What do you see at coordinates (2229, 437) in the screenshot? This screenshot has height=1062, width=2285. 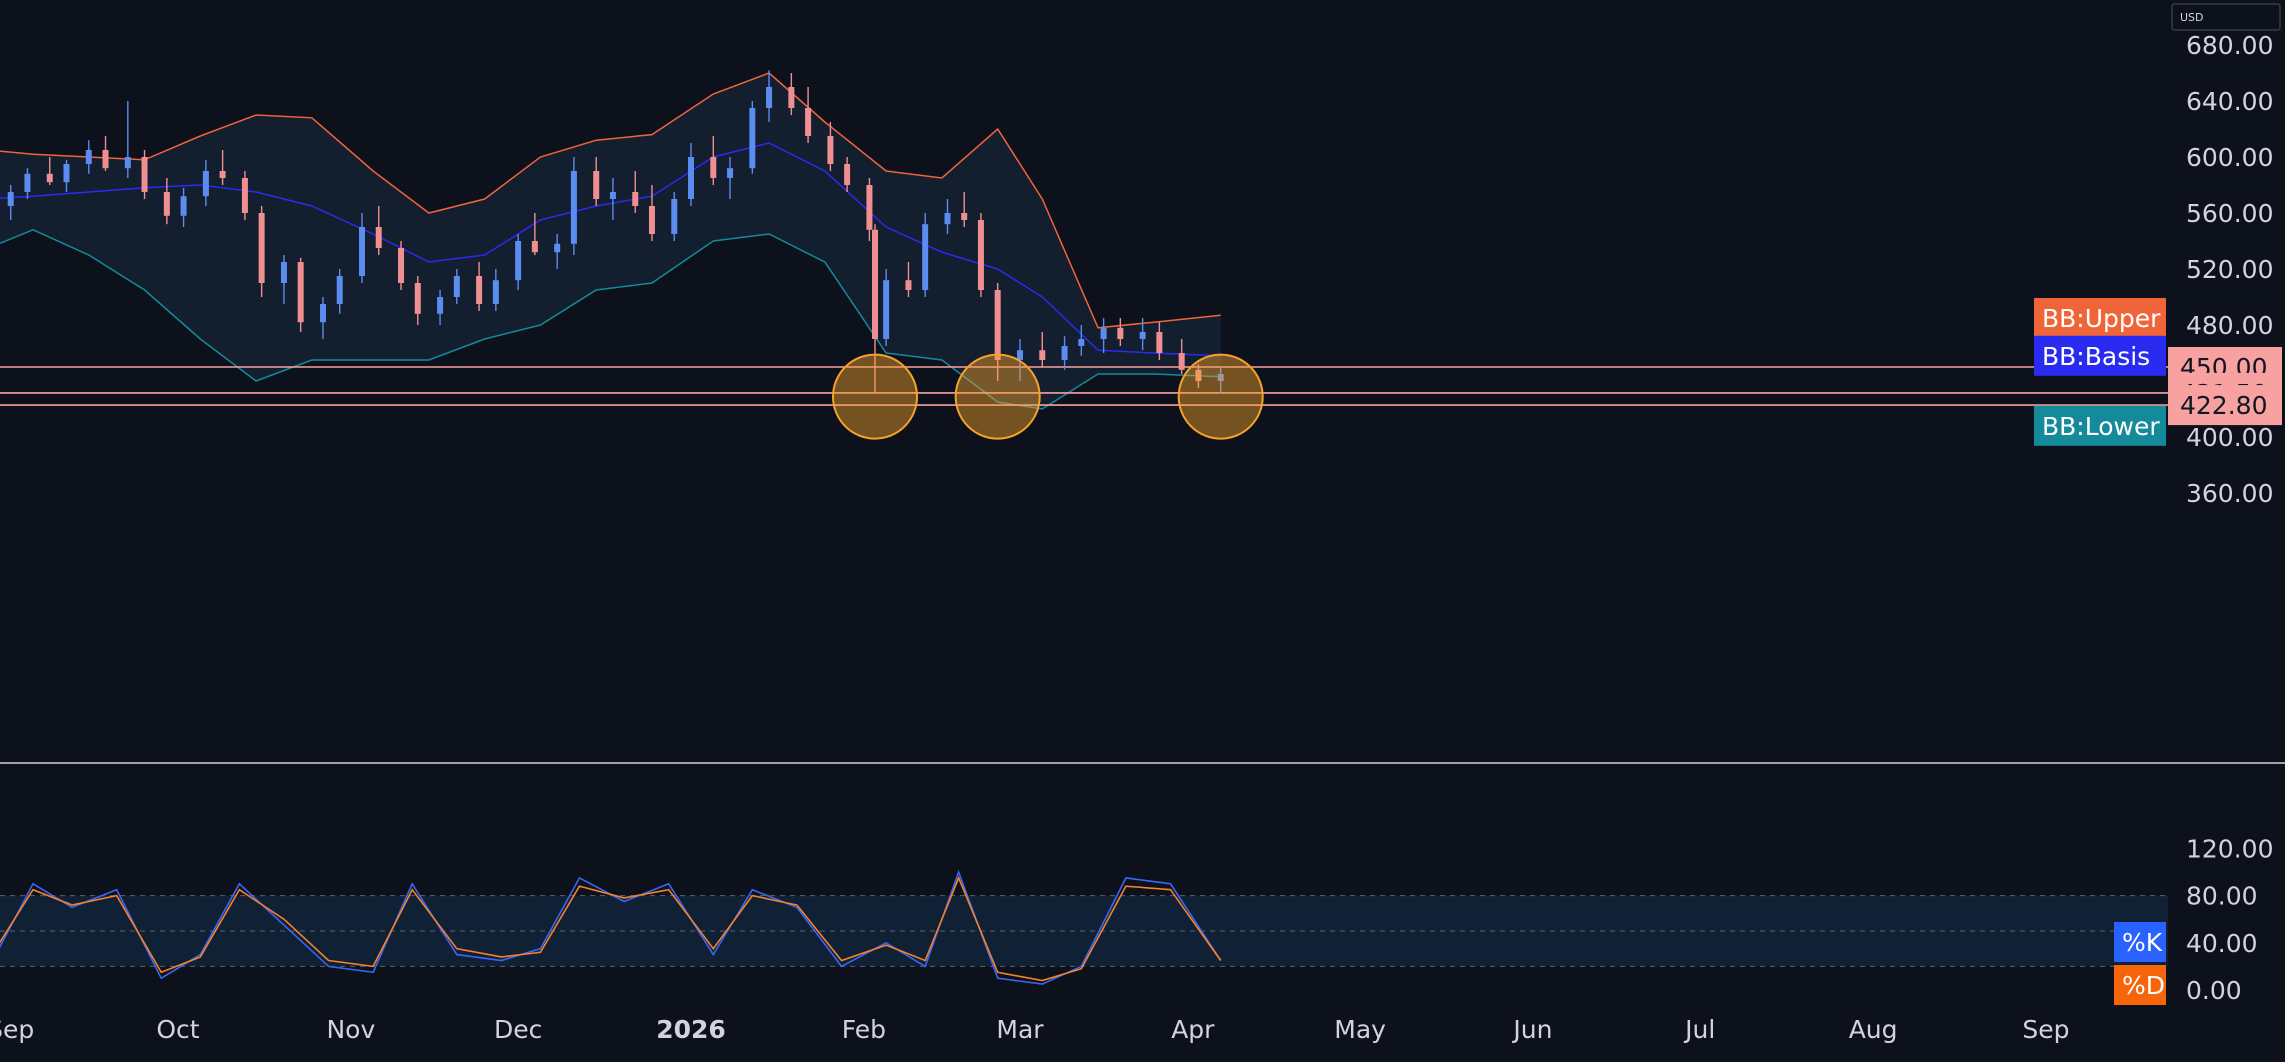 I see `price-tick-label: 400.00` at bounding box center [2229, 437].